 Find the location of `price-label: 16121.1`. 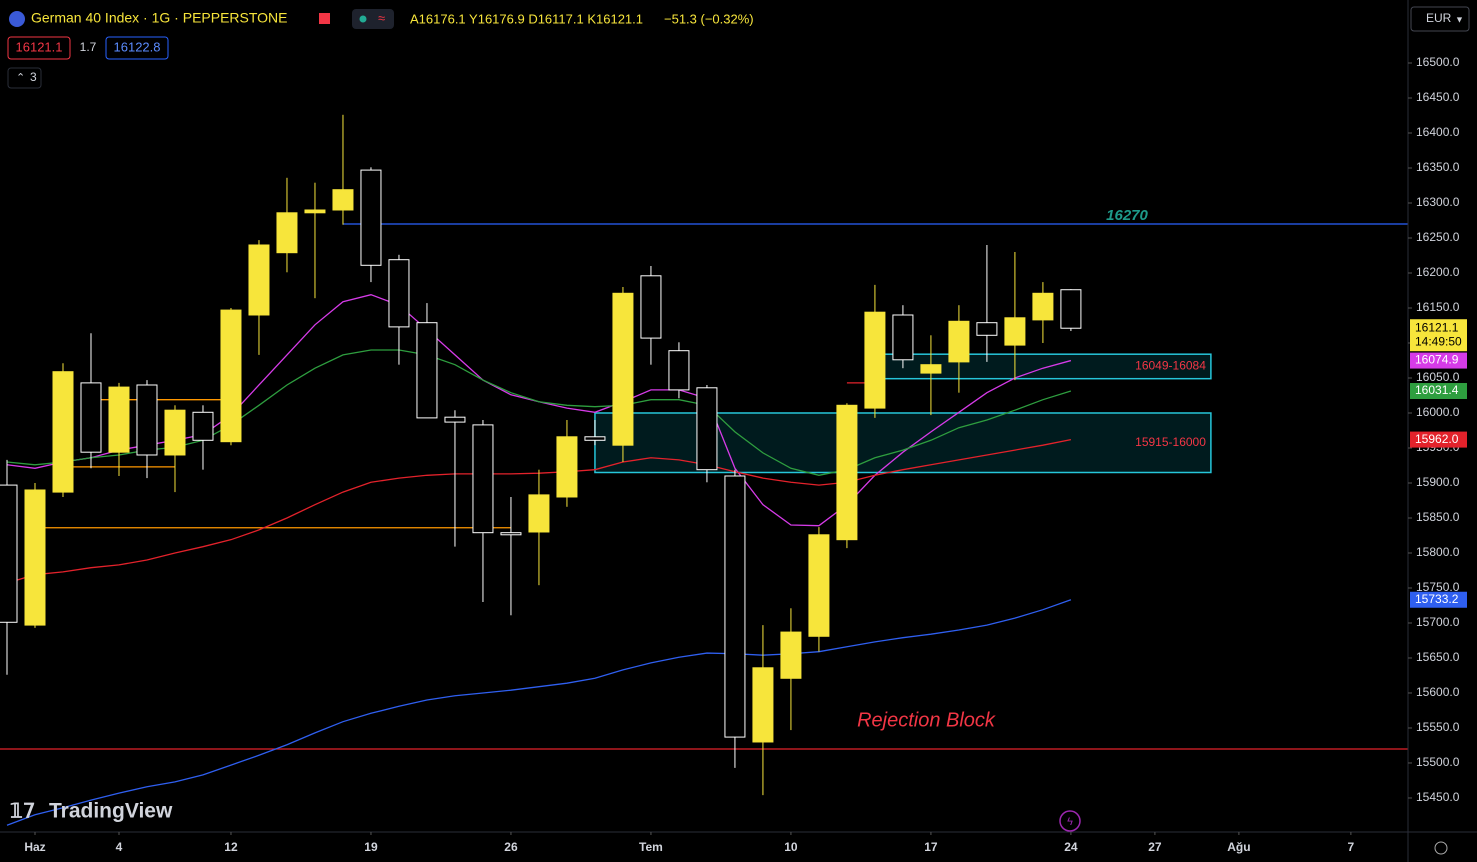

price-label: 16121.1 is located at coordinates (1437, 327).